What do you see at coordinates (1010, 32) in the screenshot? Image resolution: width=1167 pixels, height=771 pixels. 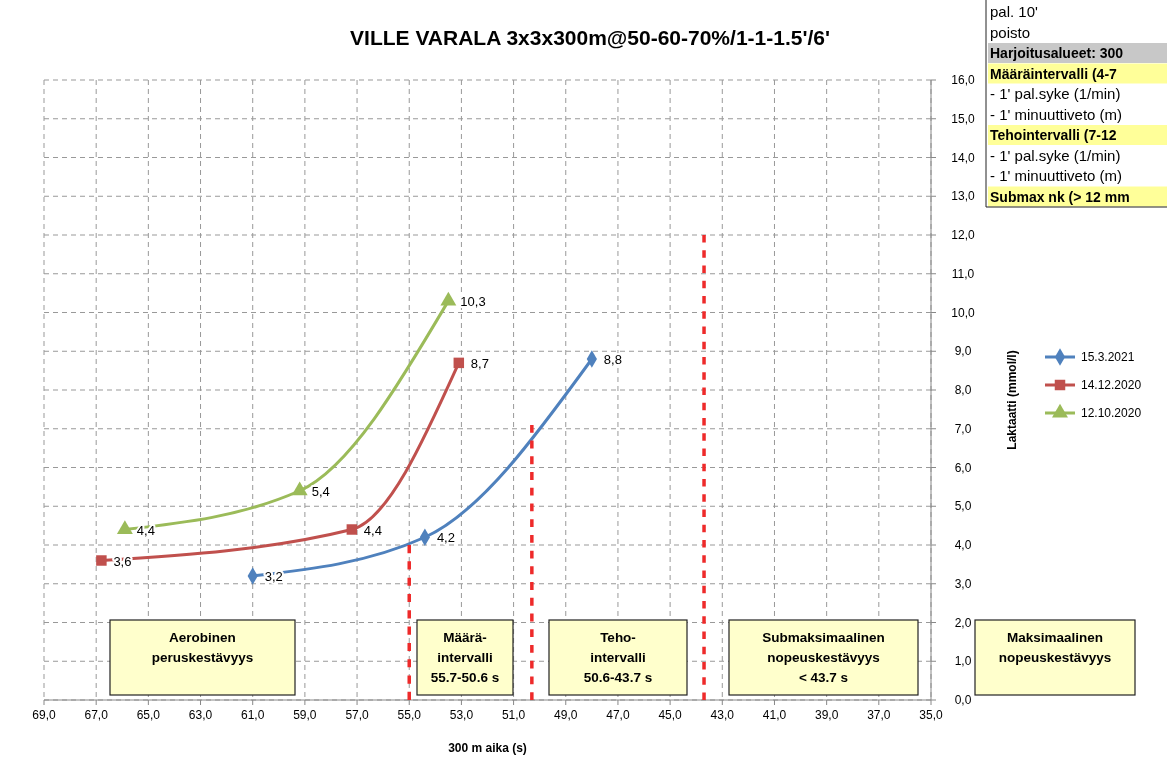 I see `text: poisto` at bounding box center [1010, 32].